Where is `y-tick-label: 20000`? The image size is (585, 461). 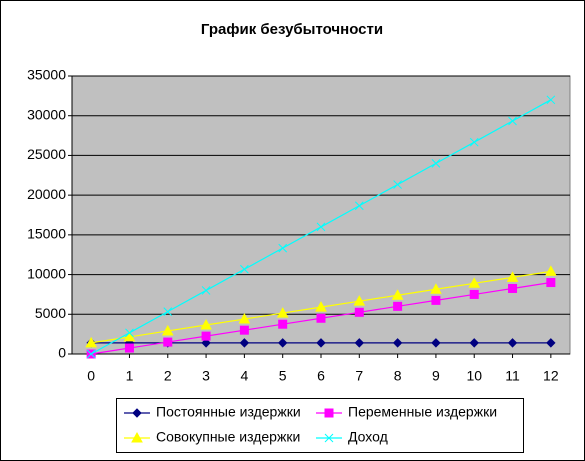 y-tick-label: 20000 is located at coordinates (46, 194).